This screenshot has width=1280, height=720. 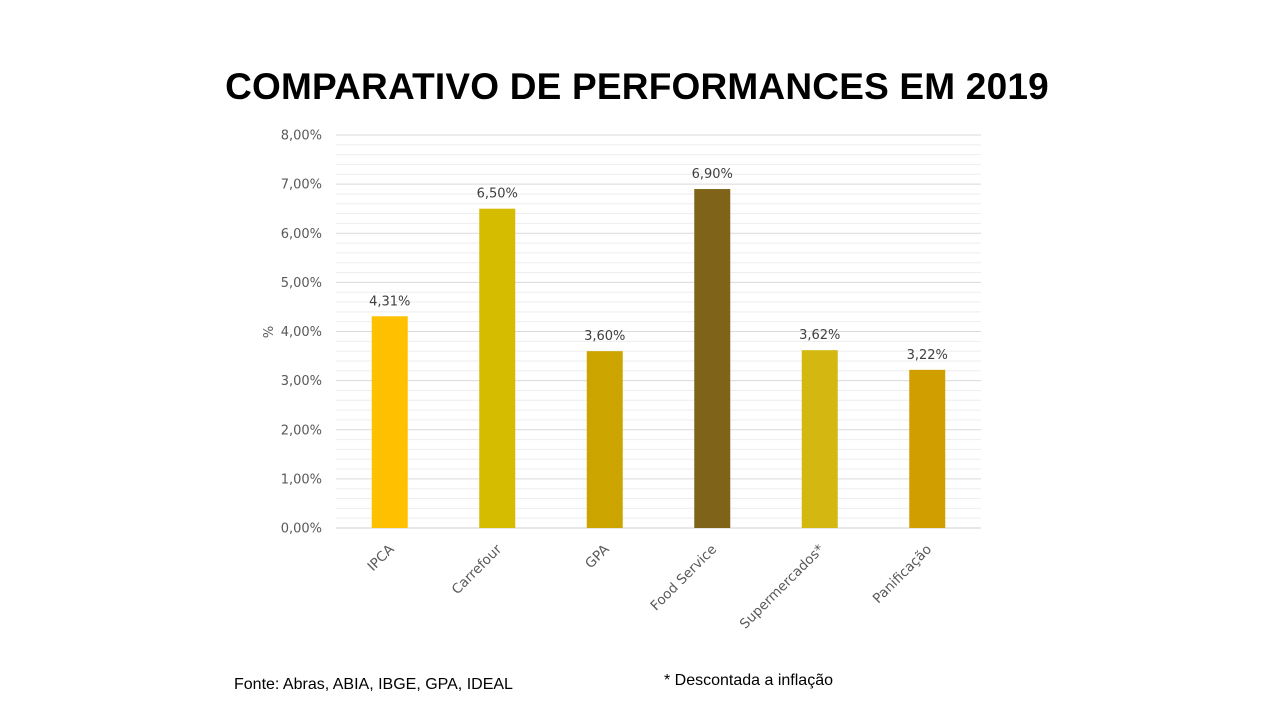 I want to click on y-tick-label: 8,00%, so click(x=301, y=136).